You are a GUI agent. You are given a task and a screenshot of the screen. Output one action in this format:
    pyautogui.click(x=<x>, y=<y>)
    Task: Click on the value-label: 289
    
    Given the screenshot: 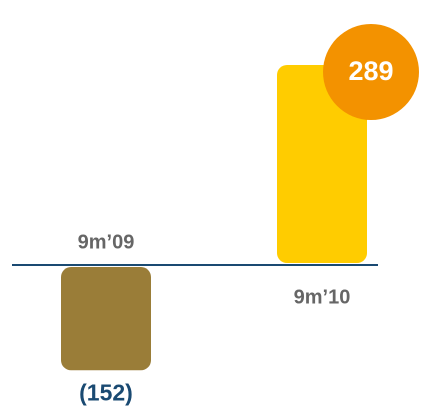 What is the action you would take?
    pyautogui.click(x=370, y=71)
    